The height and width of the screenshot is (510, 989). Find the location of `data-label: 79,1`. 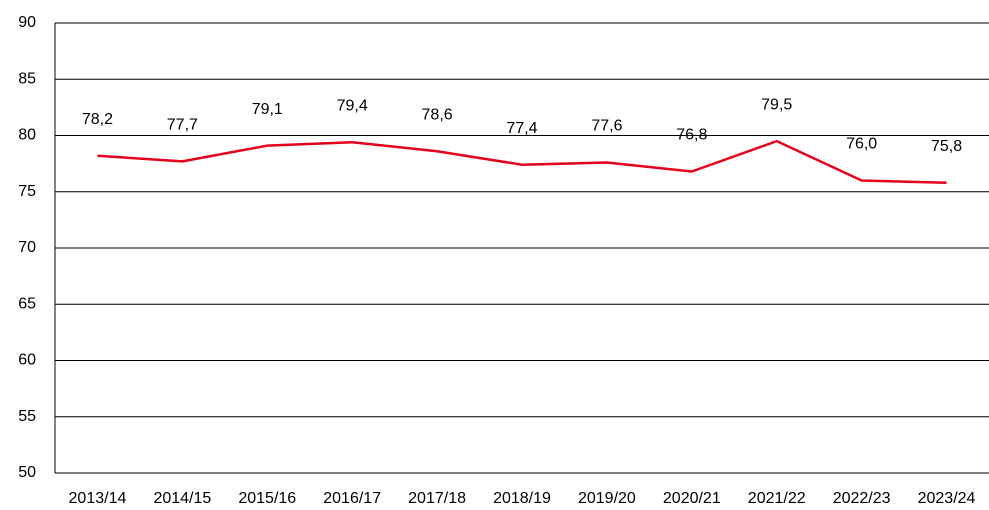

data-label: 79,1 is located at coordinates (267, 109).